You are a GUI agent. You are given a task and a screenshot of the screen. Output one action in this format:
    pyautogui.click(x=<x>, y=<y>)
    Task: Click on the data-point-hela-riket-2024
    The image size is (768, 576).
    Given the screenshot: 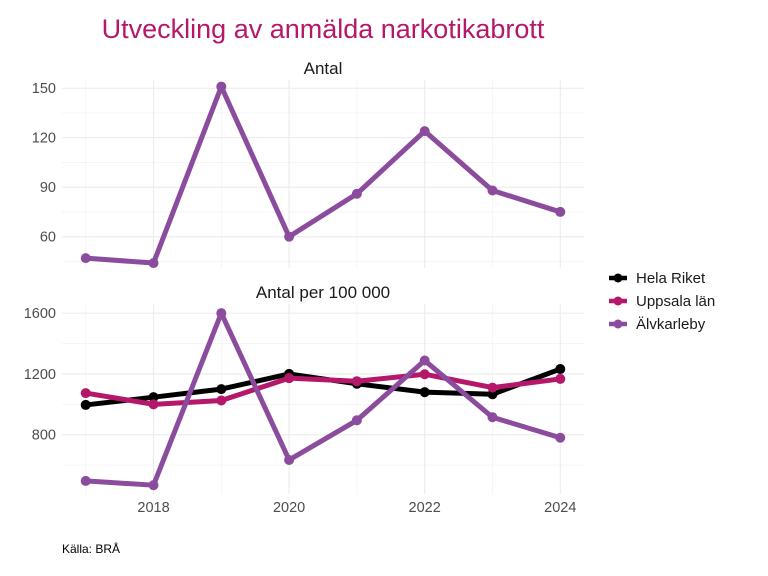 What is the action you would take?
    pyautogui.click(x=560, y=369)
    